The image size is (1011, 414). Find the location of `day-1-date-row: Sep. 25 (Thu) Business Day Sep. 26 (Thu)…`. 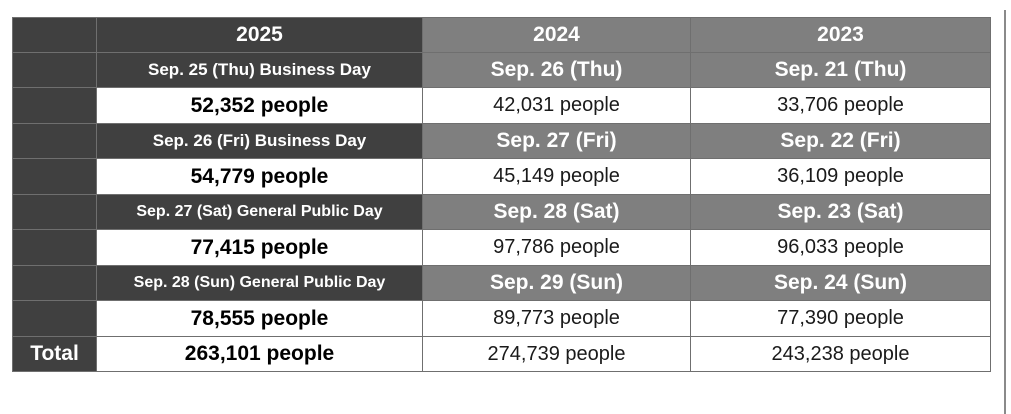

day-1-date-row: Sep. 25 (Thu) Business Day Sep. 26 (Thu)… is located at coordinates (501, 70).